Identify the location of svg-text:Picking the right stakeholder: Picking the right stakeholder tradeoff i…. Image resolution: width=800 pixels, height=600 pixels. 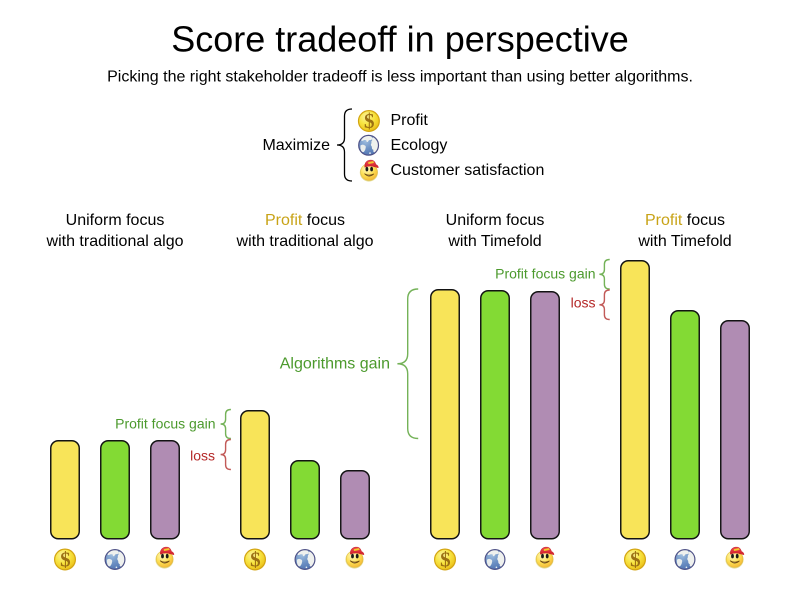
(400, 77).